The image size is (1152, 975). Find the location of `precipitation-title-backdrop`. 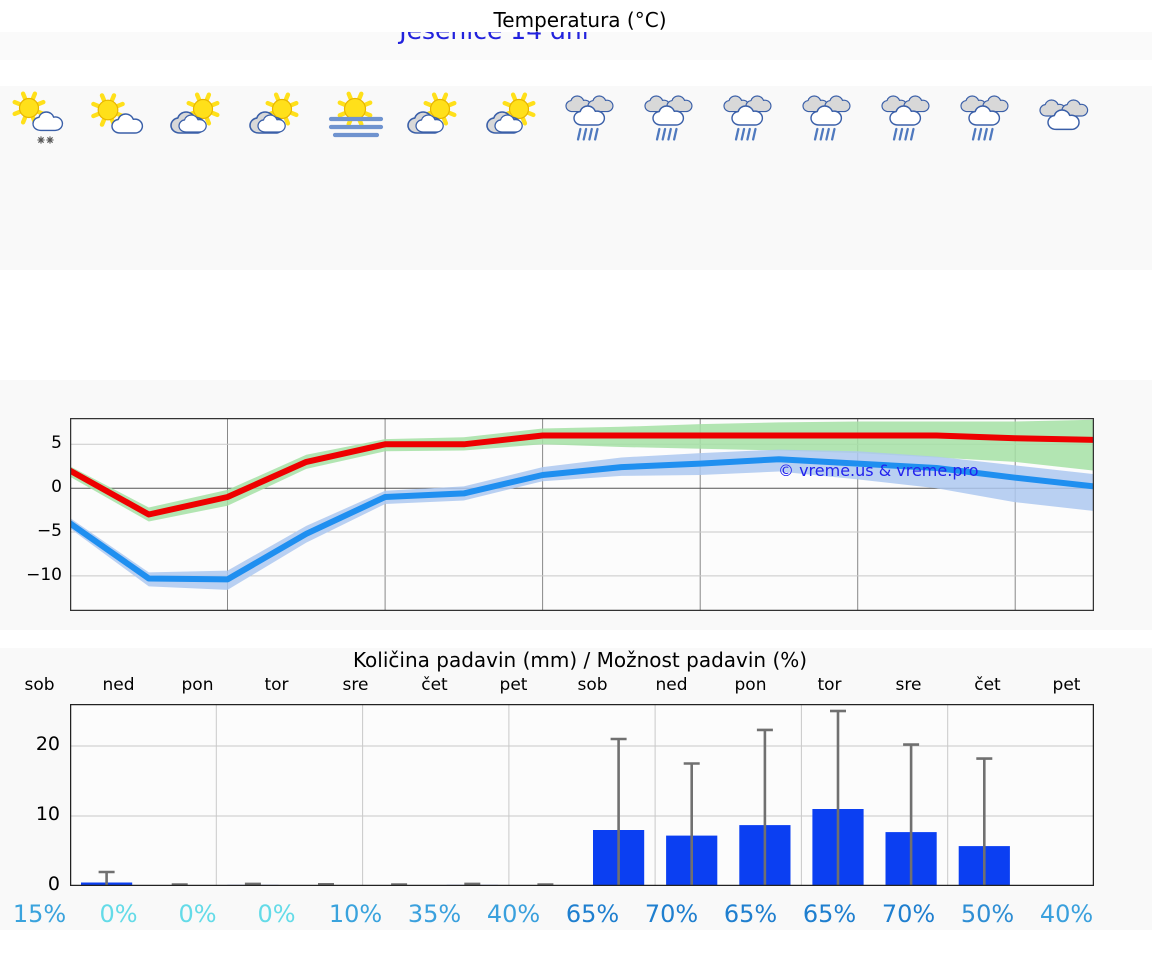

precipitation-title-backdrop is located at coordinates (576, 639).